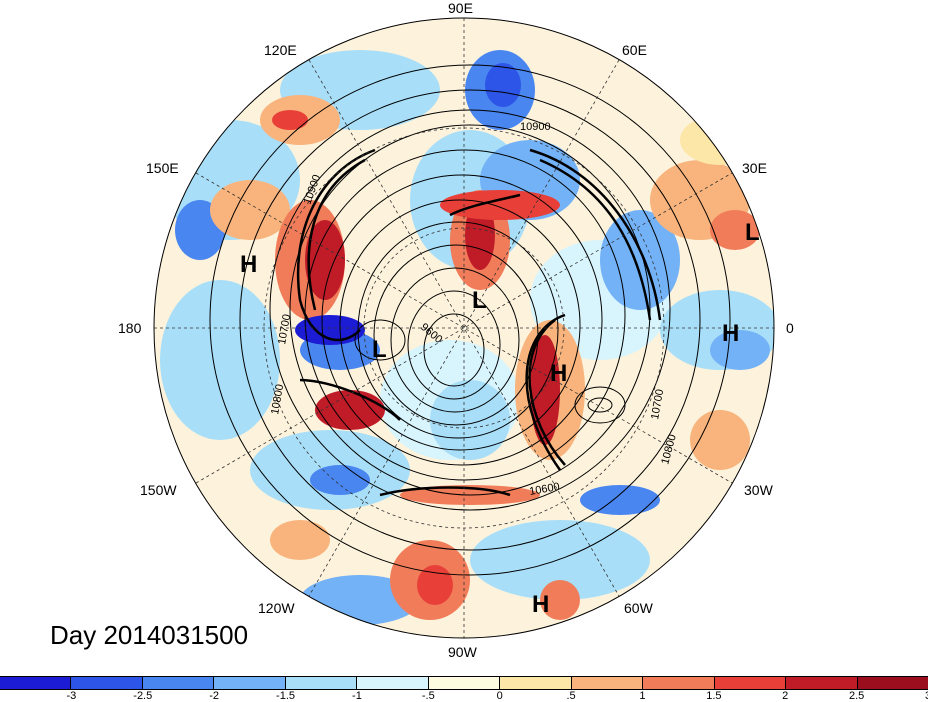  Describe the element at coordinates (754, 168) in the screenshot. I see `lon-label-30e: 30E` at that location.